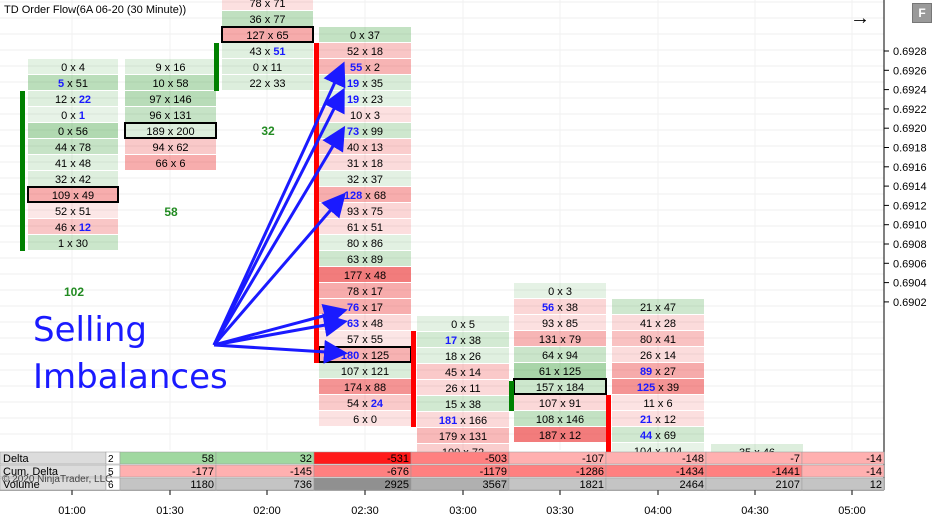 The width and height of the screenshot is (932, 521). Describe the element at coordinates (910, 129) in the screenshot. I see `price-label: 0.6920` at that location.